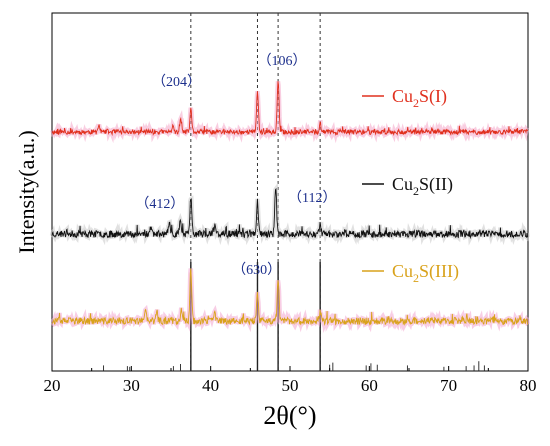 The width and height of the screenshot is (550, 446). I want to click on y-axis-label: Intensity(a.u.), so click(26, 191).